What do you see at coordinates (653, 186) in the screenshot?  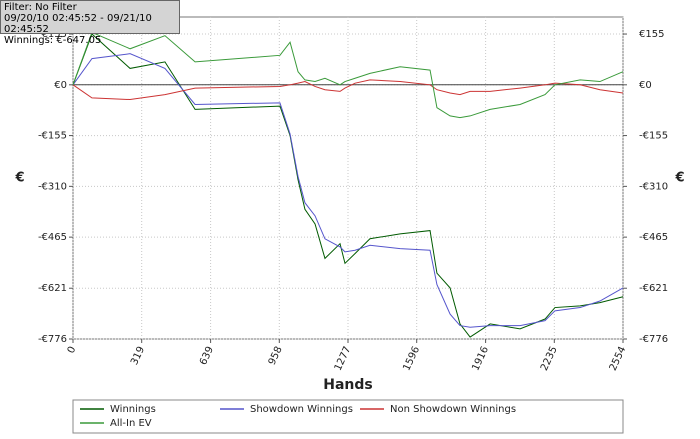 I see `y2-tick-label: -€310` at bounding box center [653, 186].